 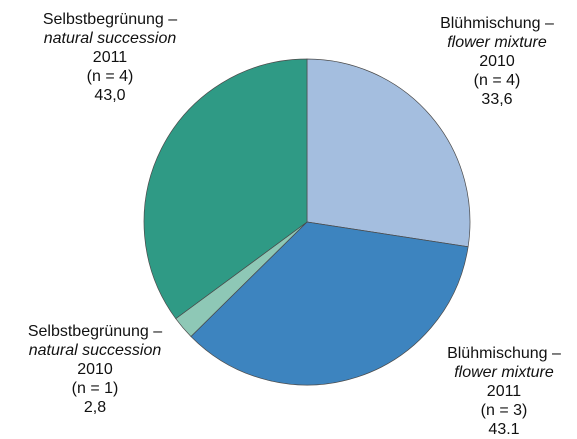 What do you see at coordinates (503, 429) in the screenshot?
I see `data-label: 43.1` at bounding box center [503, 429].